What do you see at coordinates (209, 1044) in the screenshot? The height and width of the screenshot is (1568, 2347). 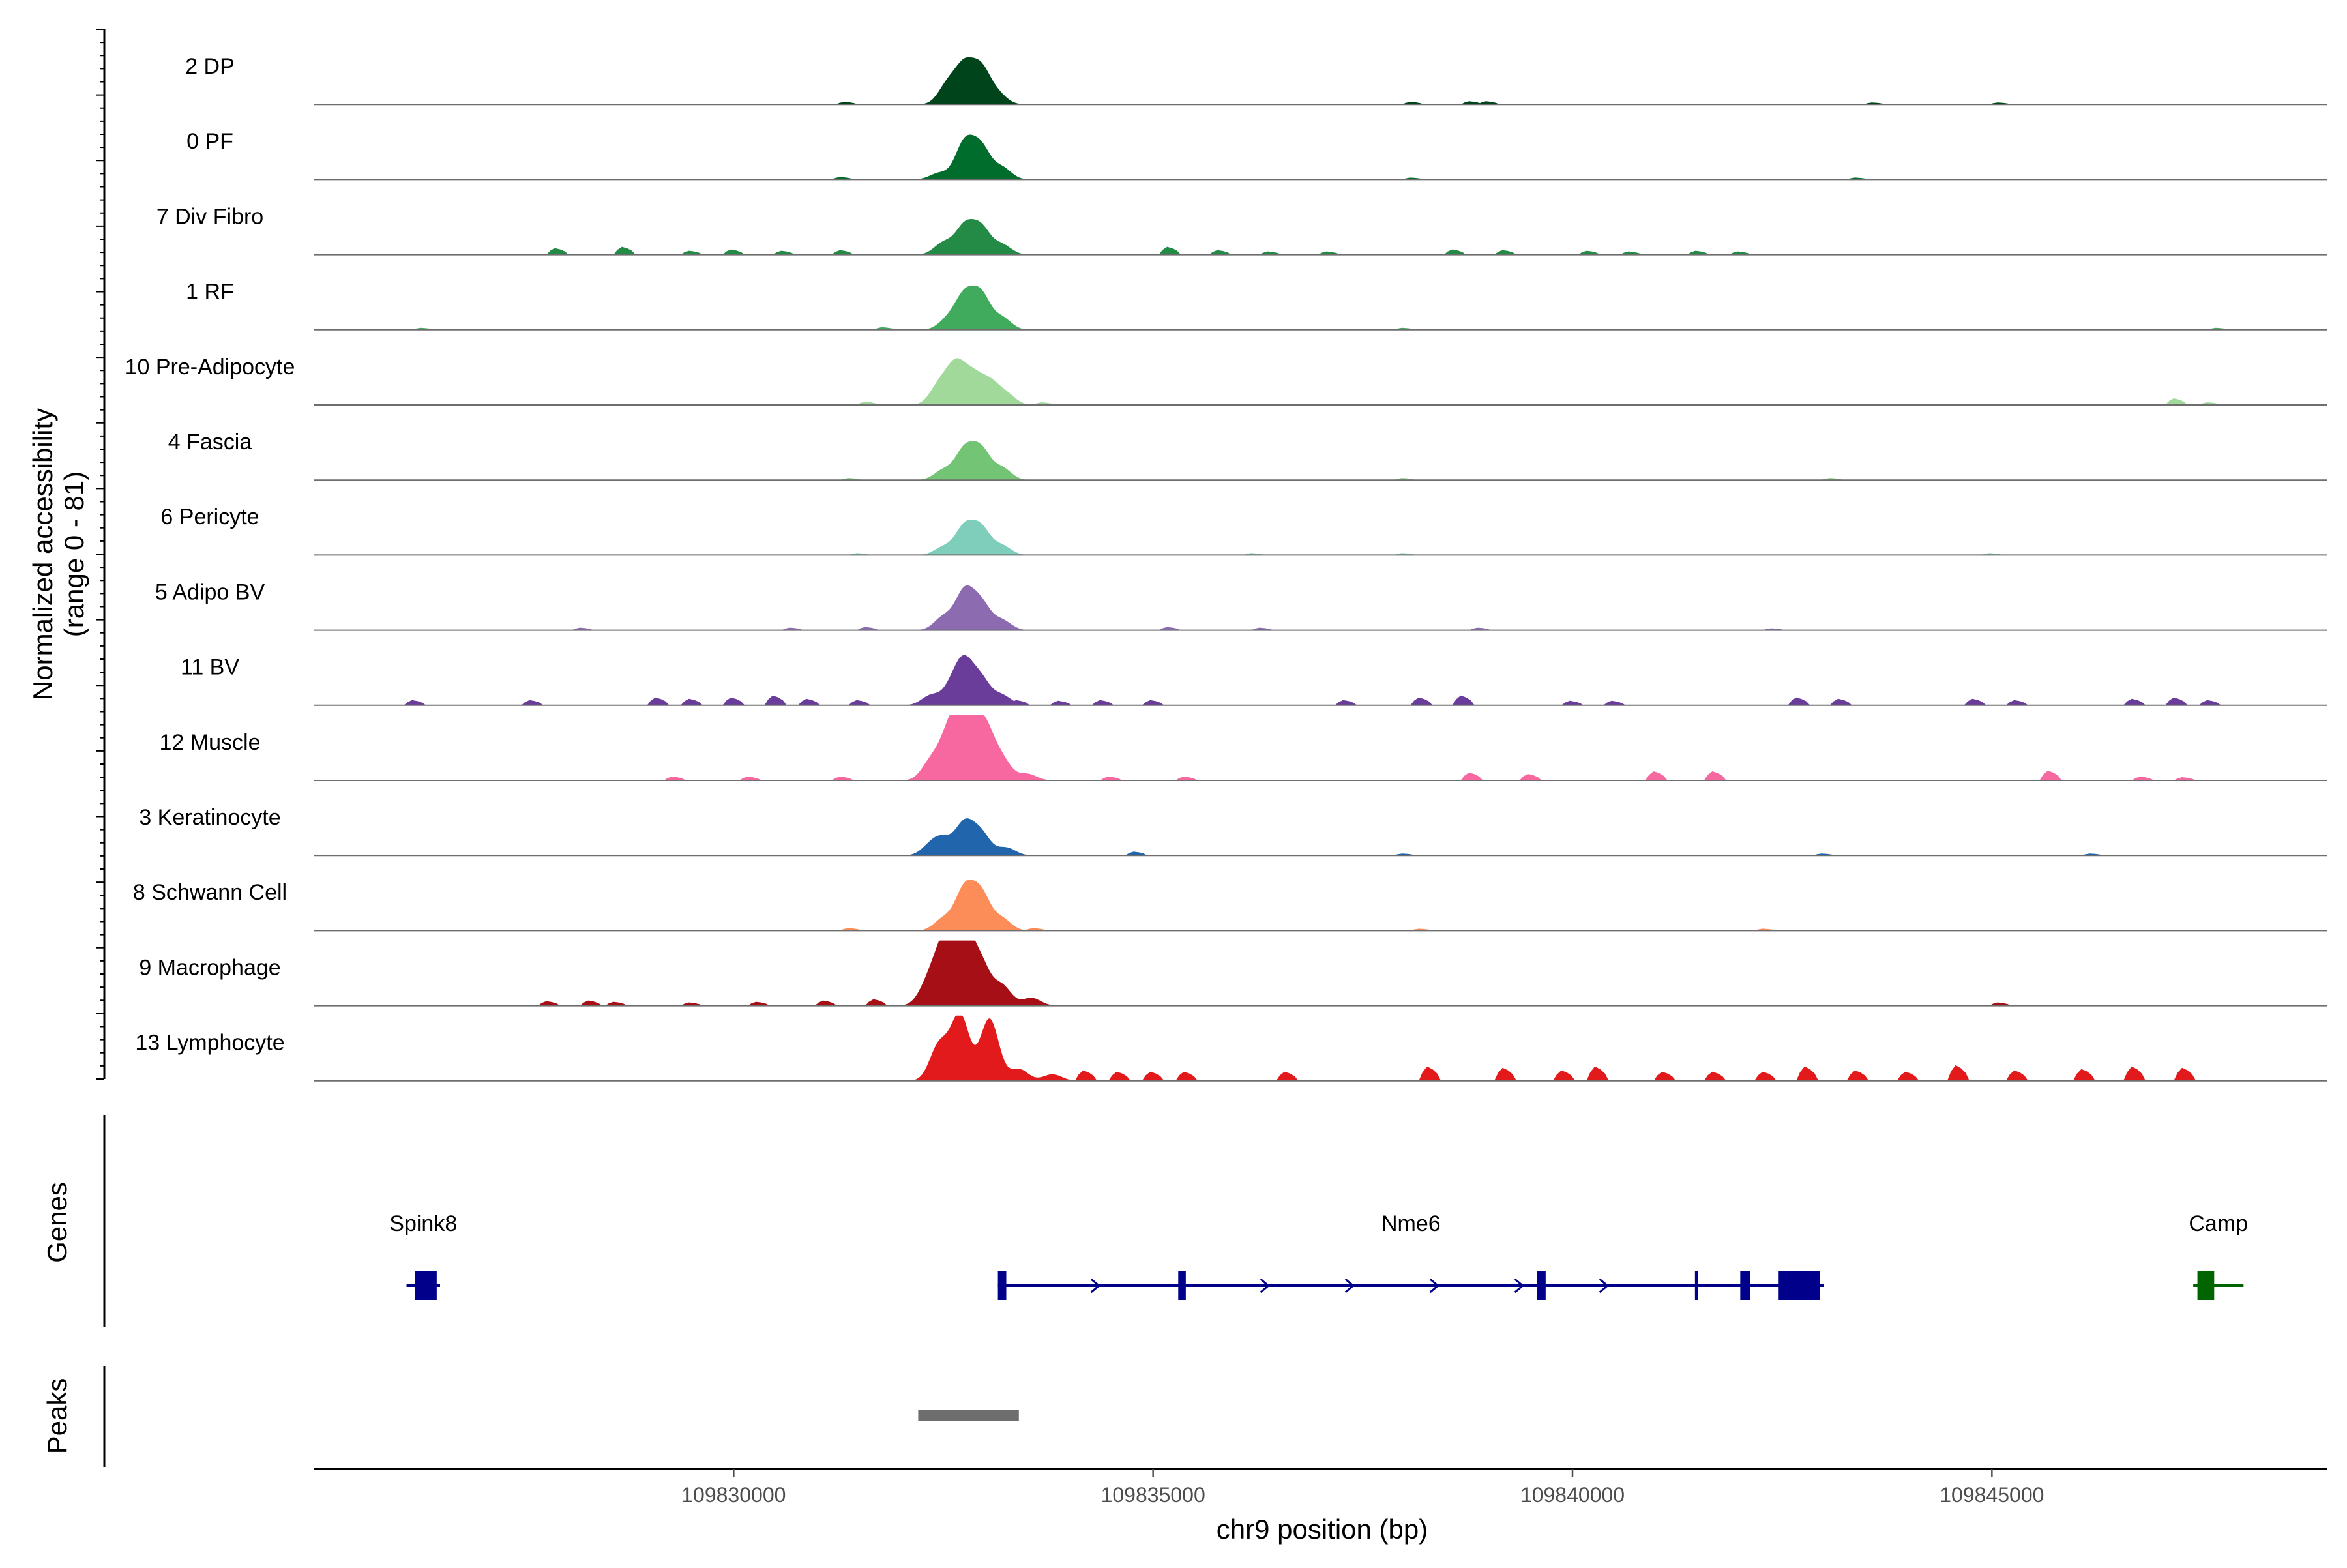 I see `track-label: 13 Lymphocyte` at bounding box center [209, 1044].